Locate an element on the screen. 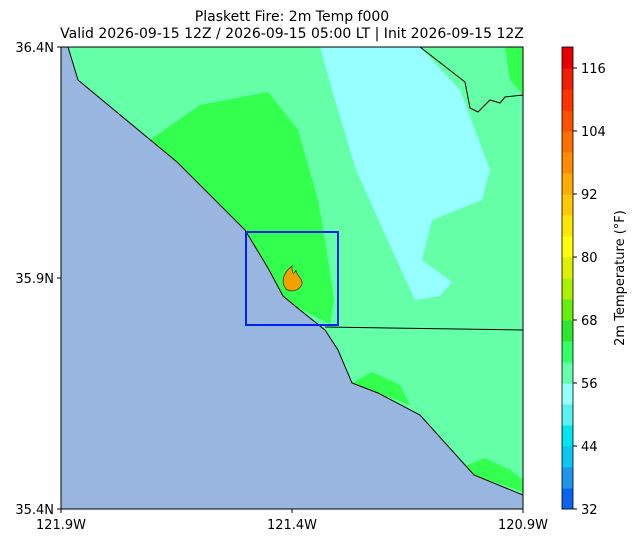  x-tick-label: 121.9W is located at coordinates (61, 525).